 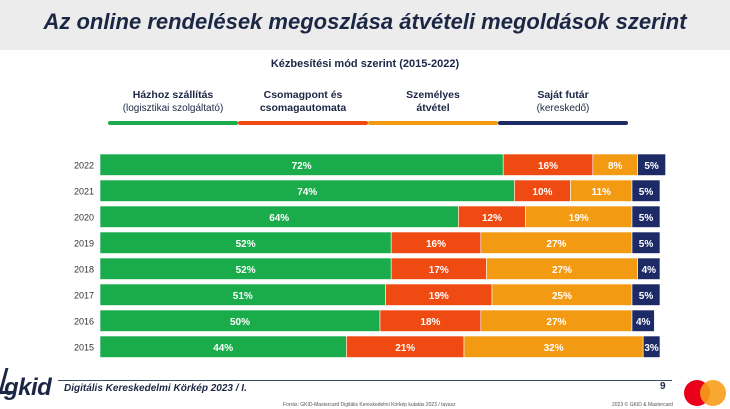 What do you see at coordinates (84, 191) in the screenshot?
I see `year-label-2021: 2021` at bounding box center [84, 191].